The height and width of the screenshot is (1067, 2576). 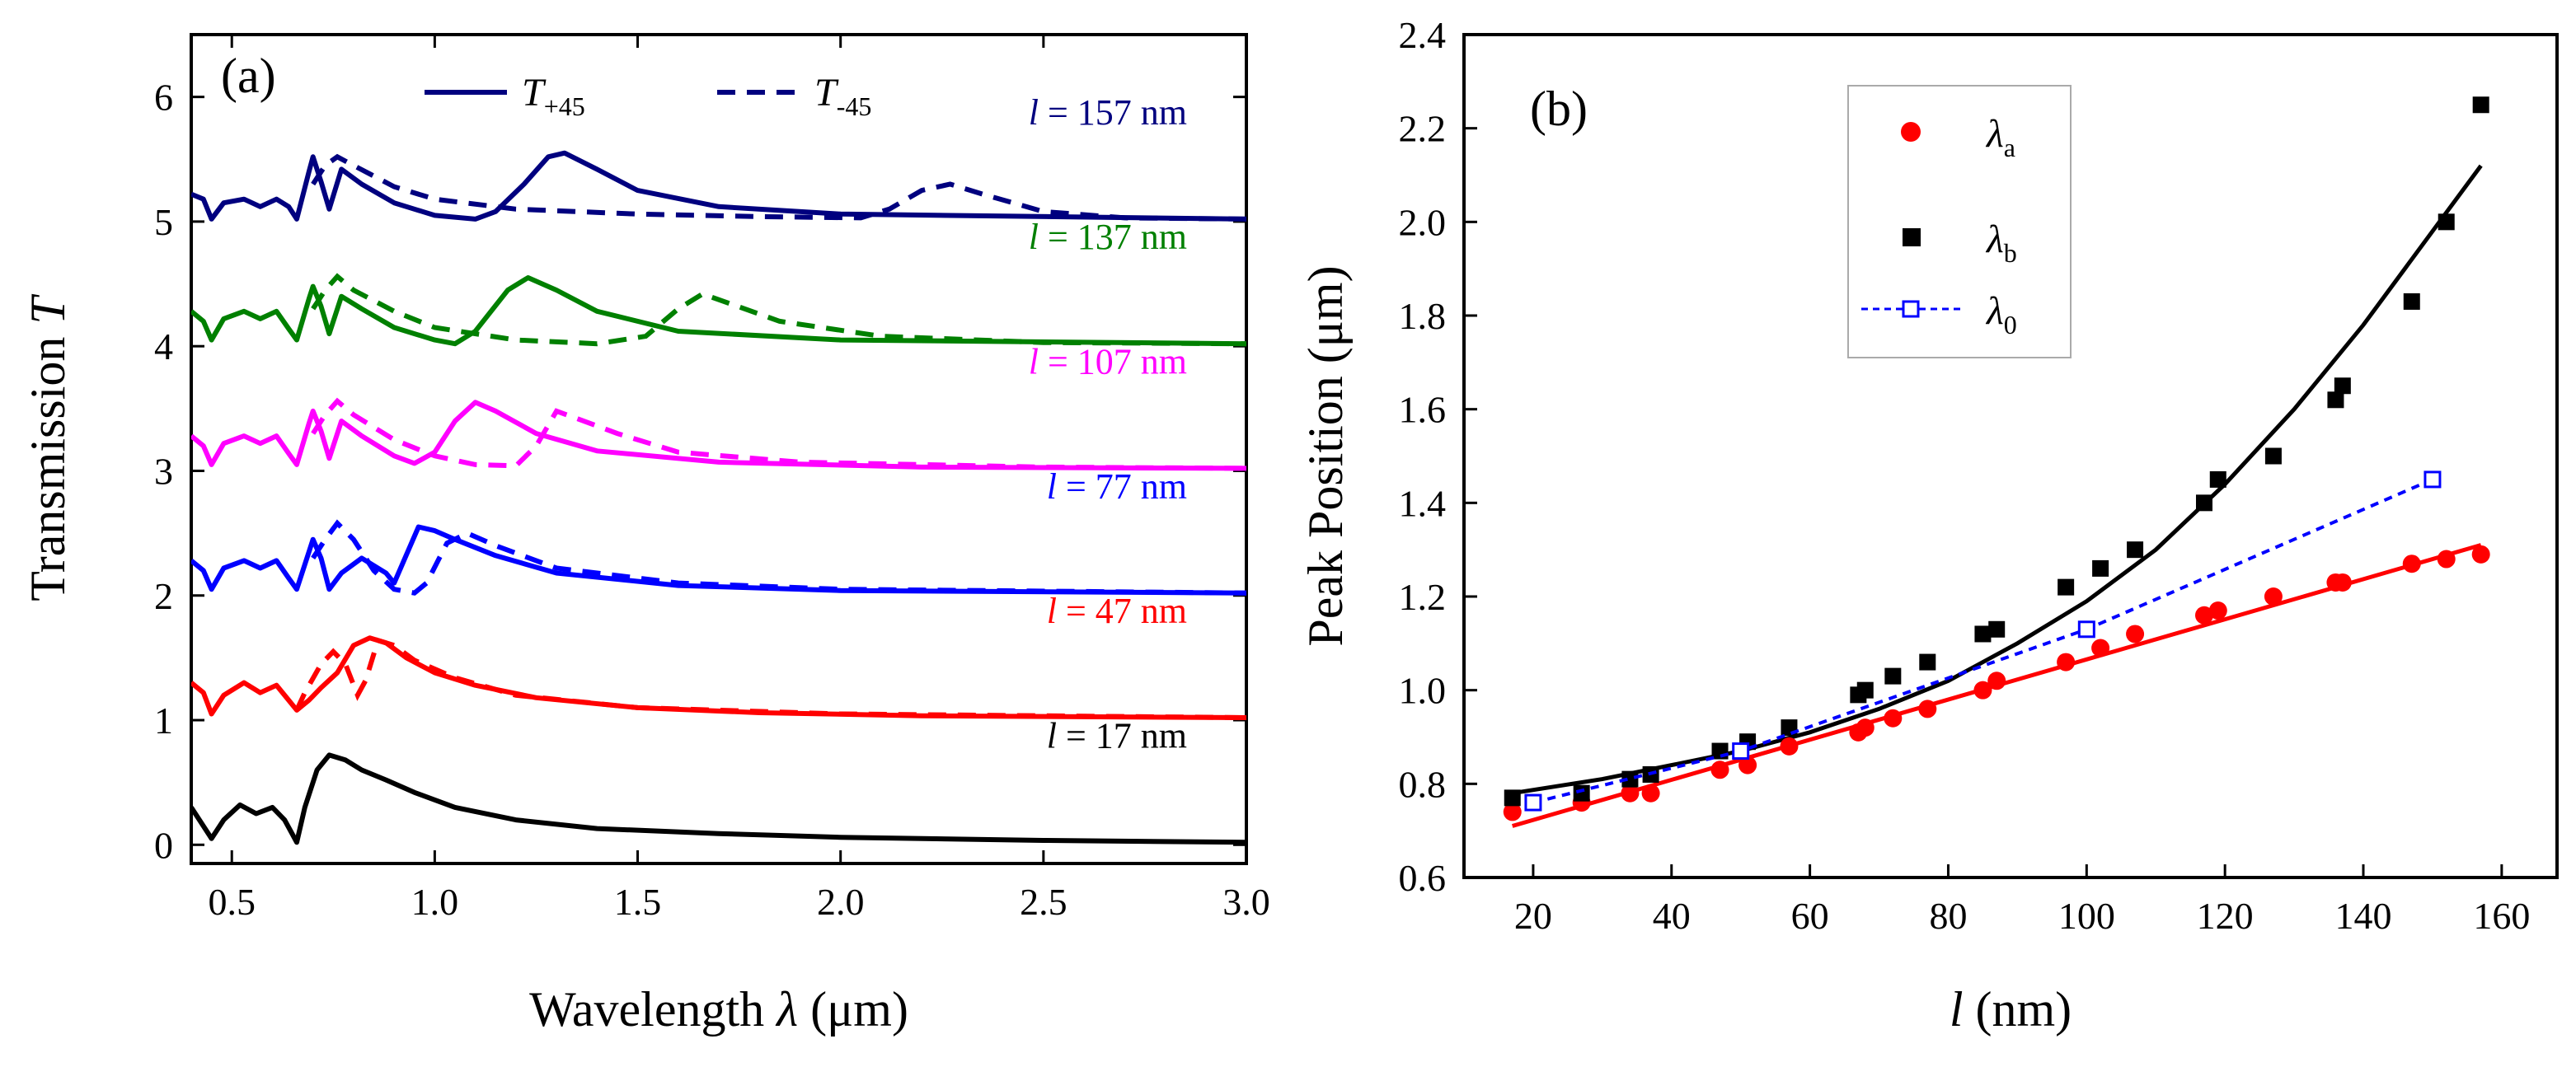 I want to click on series-157-solid, so click(x=719, y=186).